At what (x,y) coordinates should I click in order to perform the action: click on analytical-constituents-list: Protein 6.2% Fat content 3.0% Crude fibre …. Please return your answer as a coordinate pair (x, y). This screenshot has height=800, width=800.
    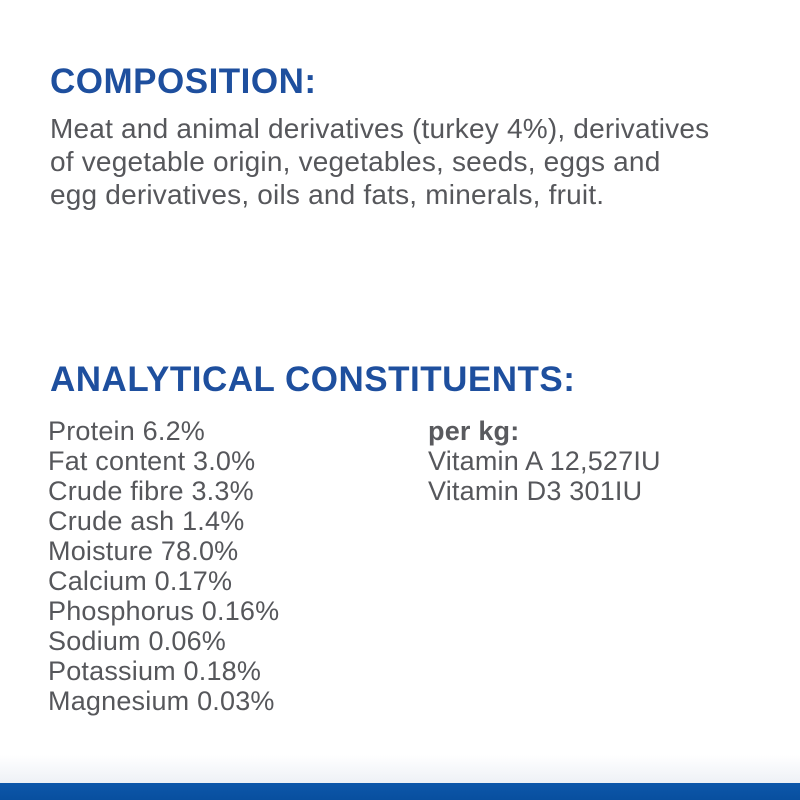
    Looking at the image, I should click on (163, 566).